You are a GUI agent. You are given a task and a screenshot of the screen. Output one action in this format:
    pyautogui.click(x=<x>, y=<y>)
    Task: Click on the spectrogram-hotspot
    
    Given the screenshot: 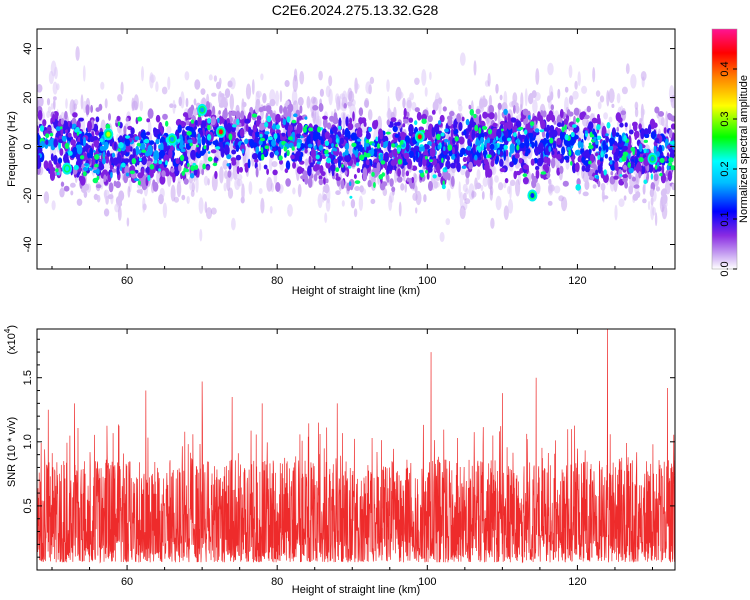 What is the action you would take?
    pyautogui.click(x=419, y=137)
    